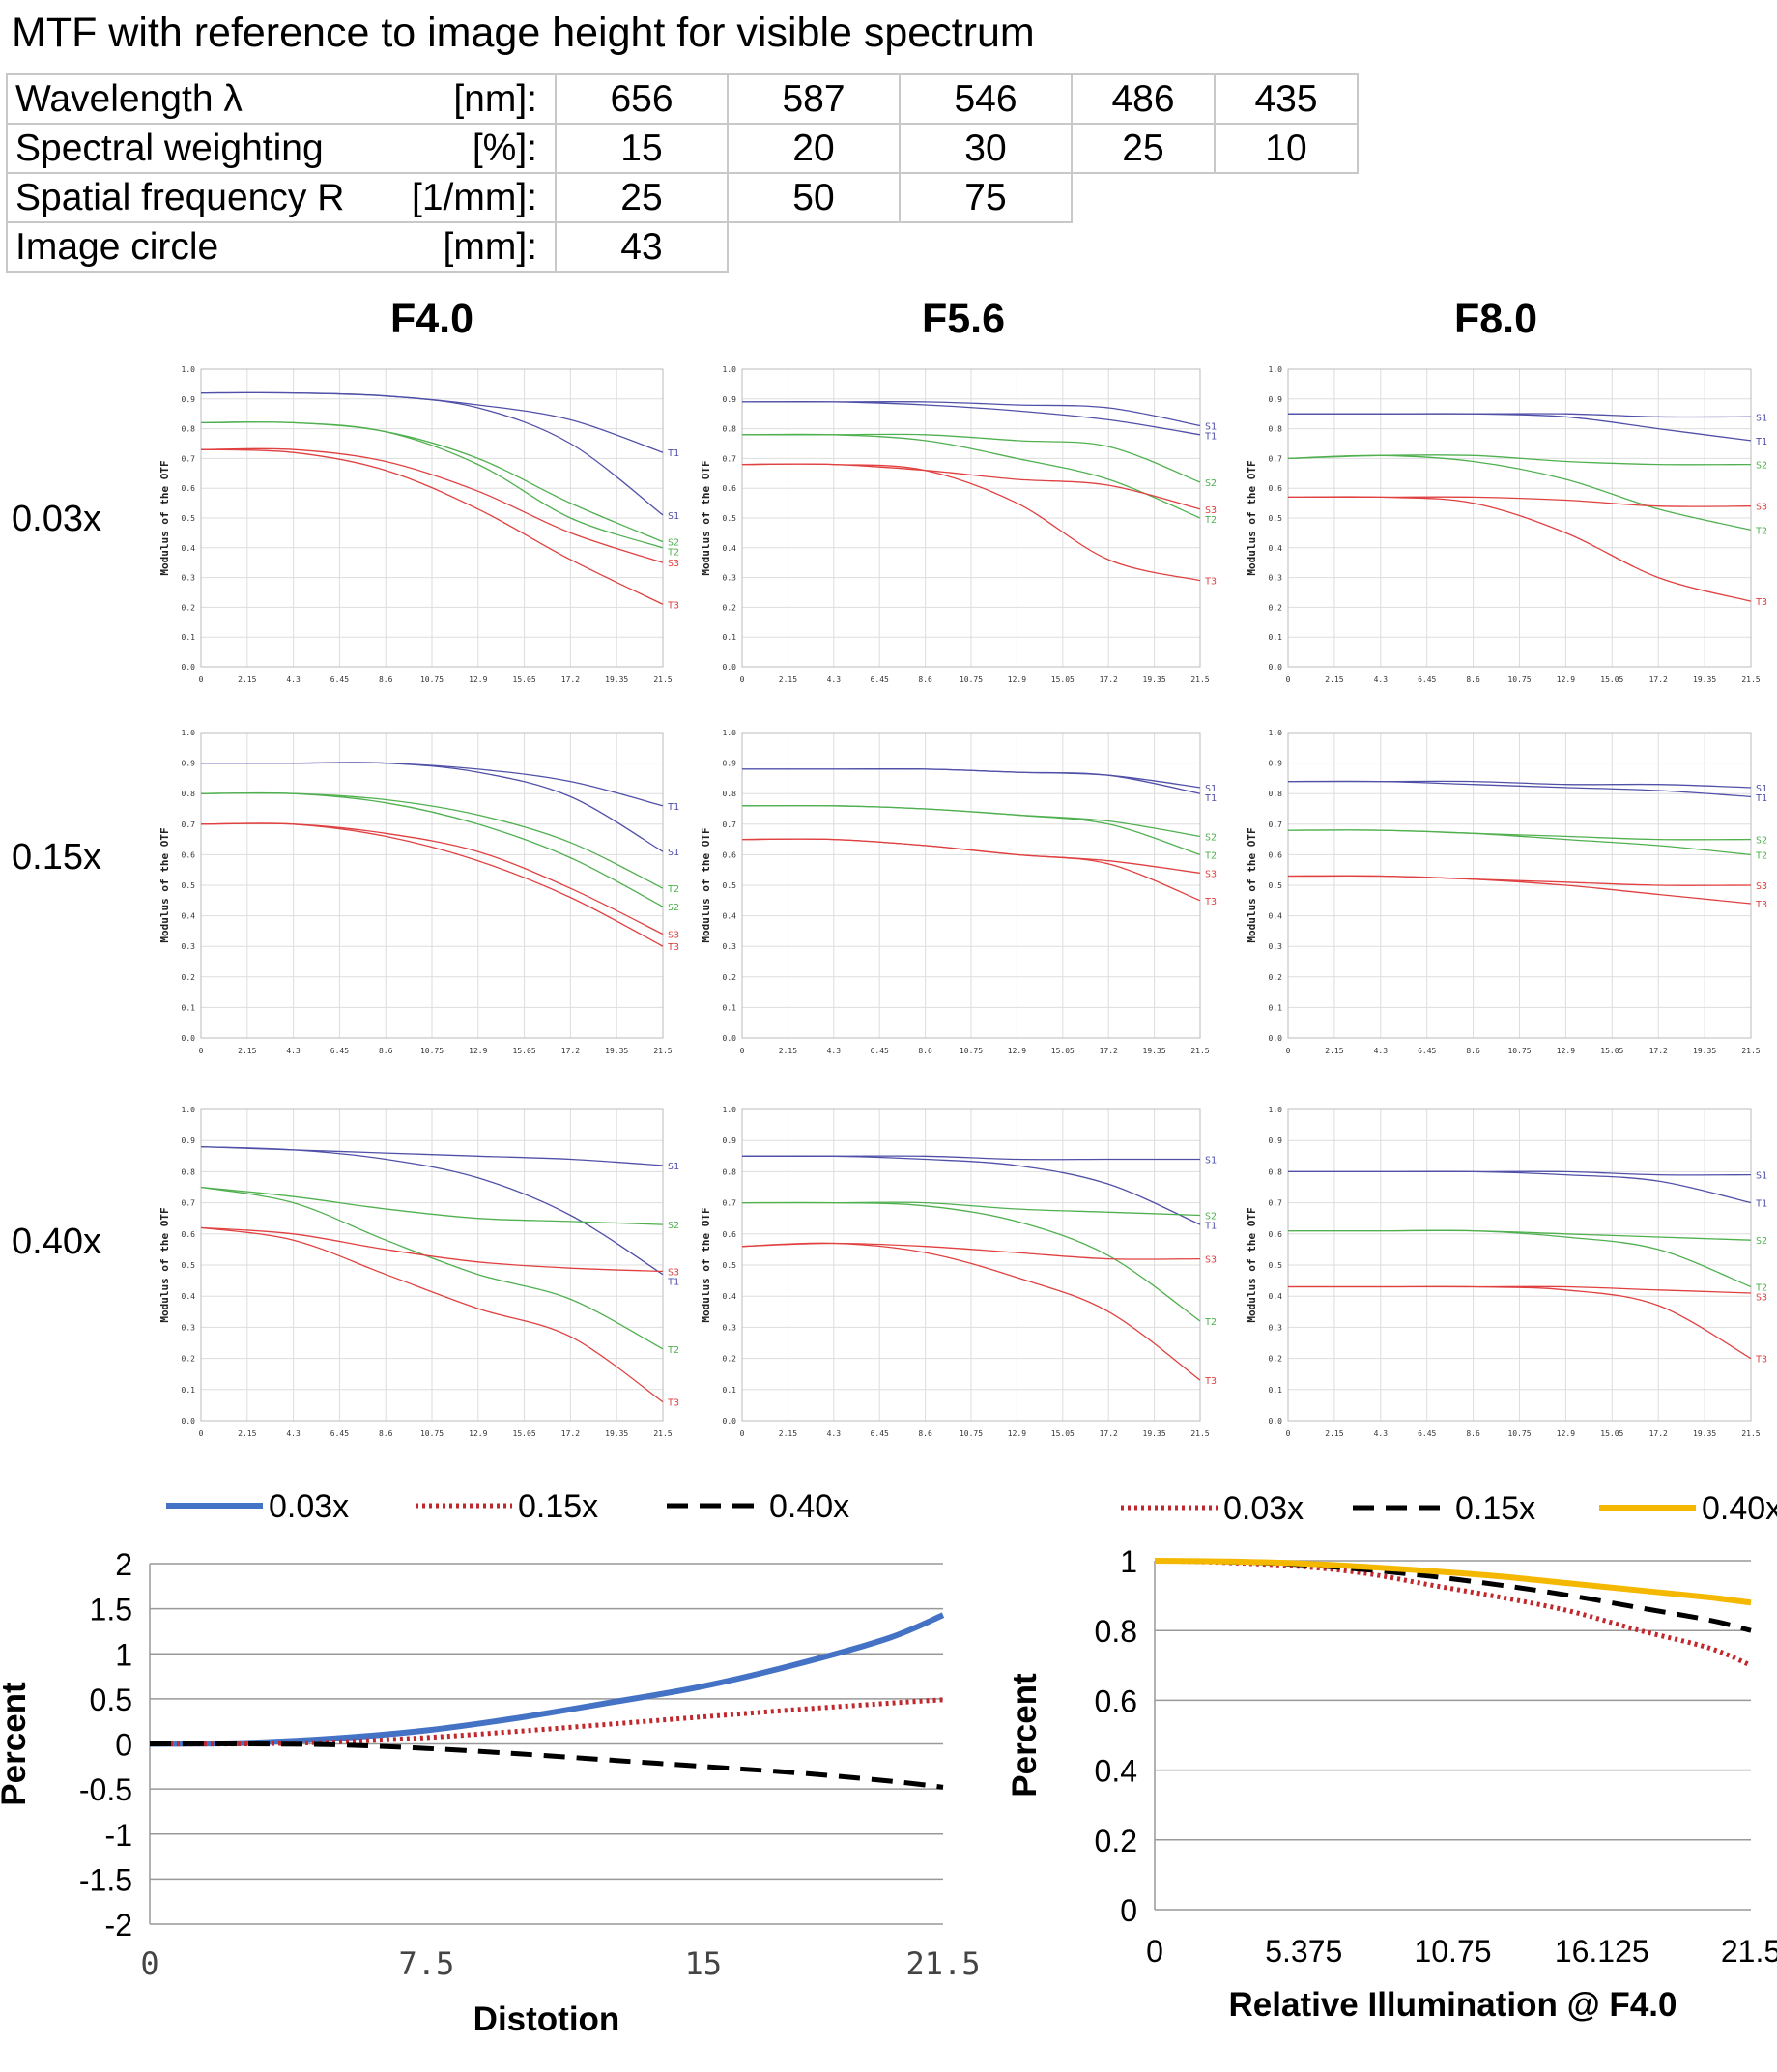 The image size is (1777, 2072). I want to click on series-label: T3, so click(1762, 1360).